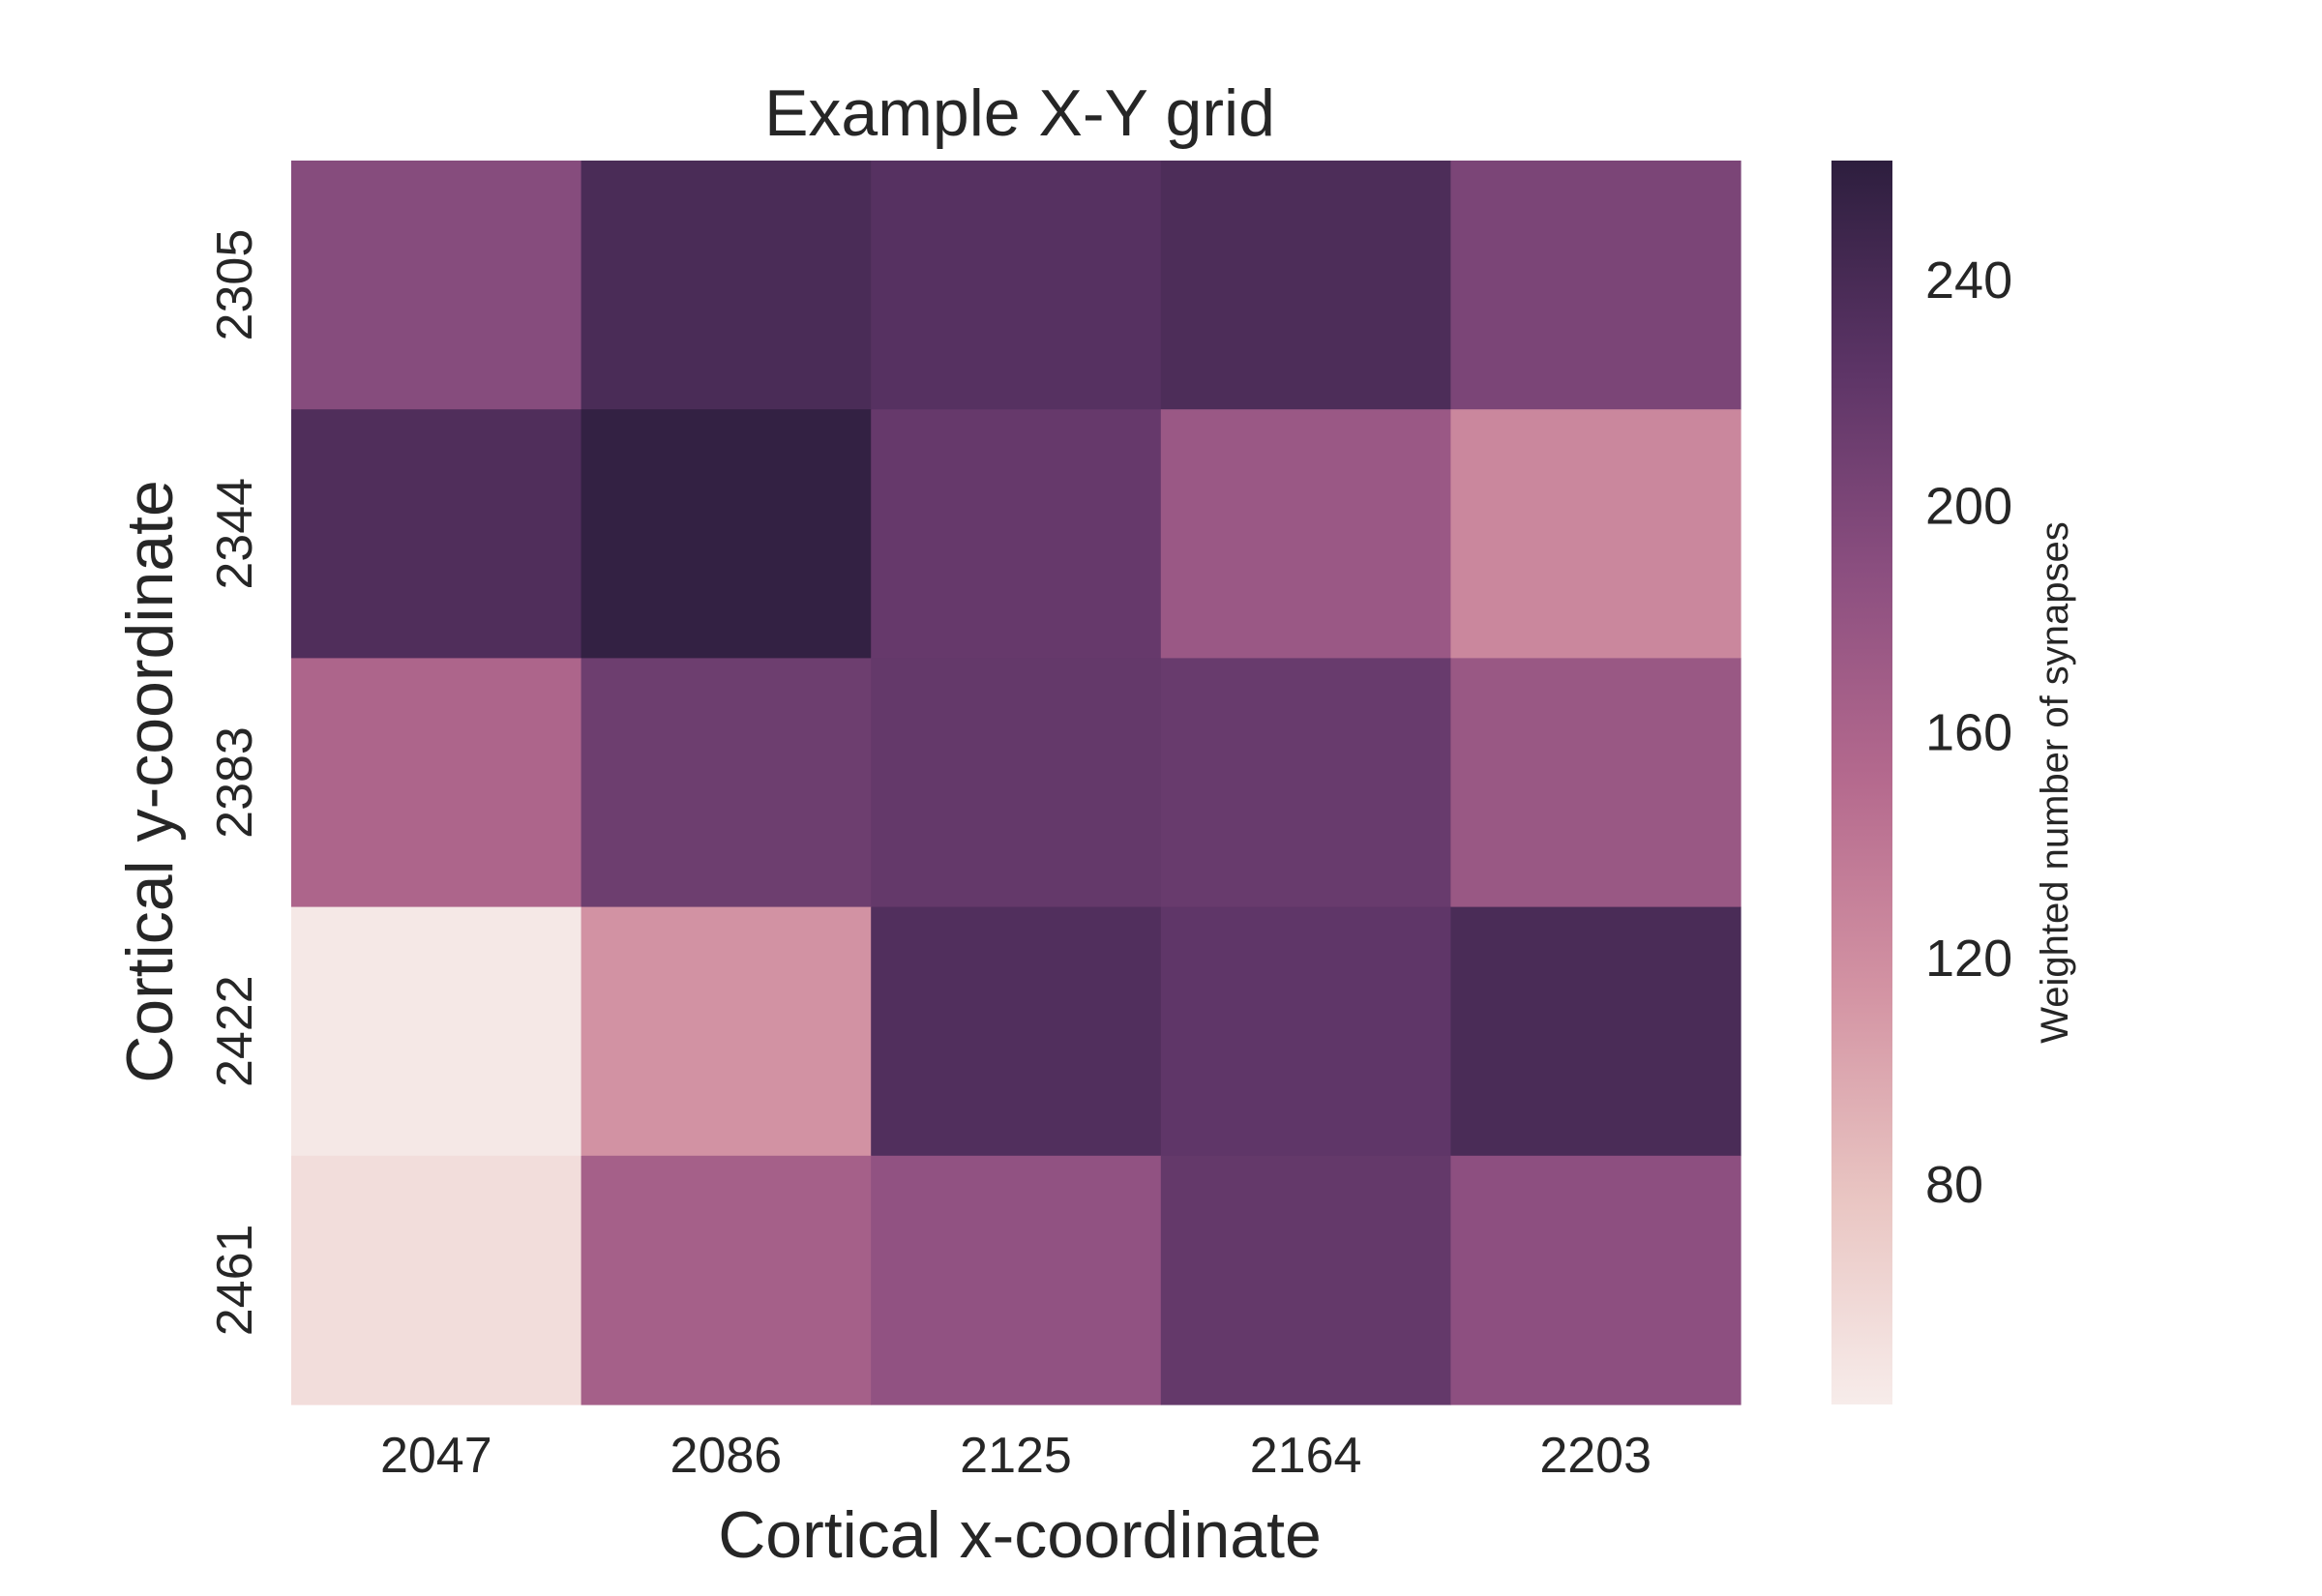 The width and height of the screenshot is (2322, 1596). I want to click on x-tick-label: 2047, so click(436, 1456).